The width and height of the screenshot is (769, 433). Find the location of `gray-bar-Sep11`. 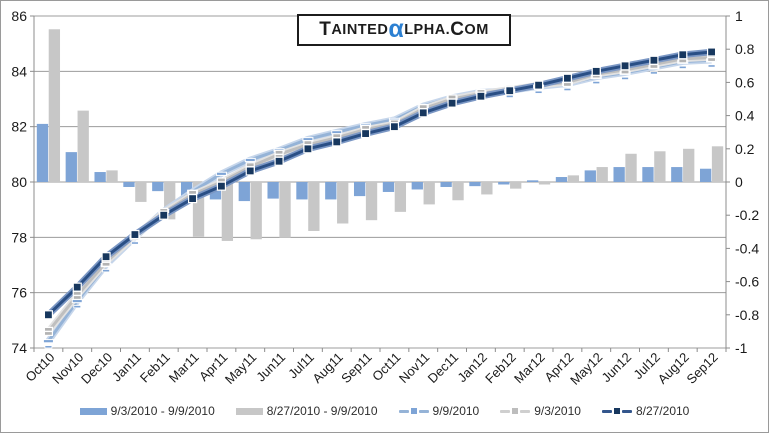

gray-bar-Sep11 is located at coordinates (371, 201).